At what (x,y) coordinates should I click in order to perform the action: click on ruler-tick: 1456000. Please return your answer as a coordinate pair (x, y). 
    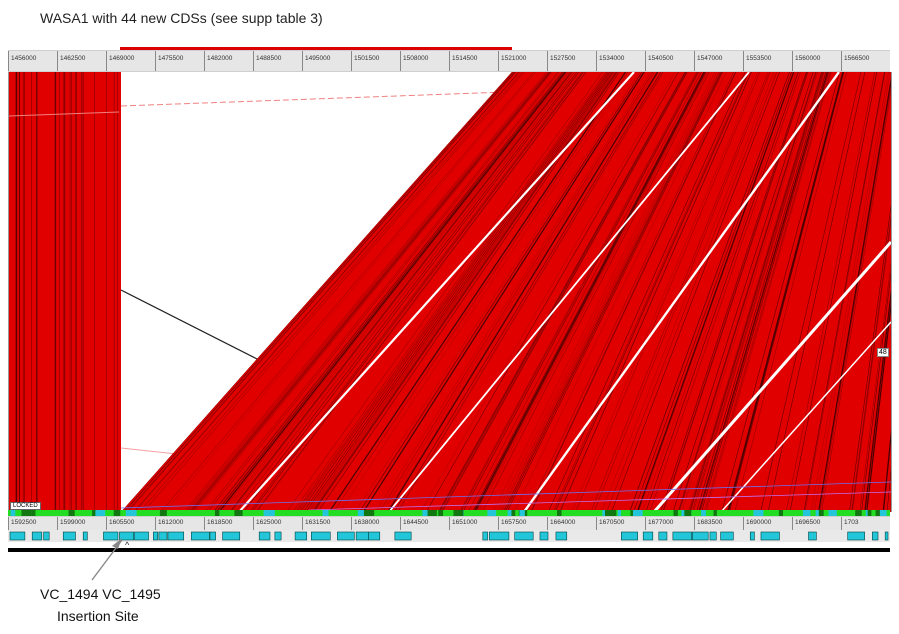
    Looking at the image, I should click on (22, 61).